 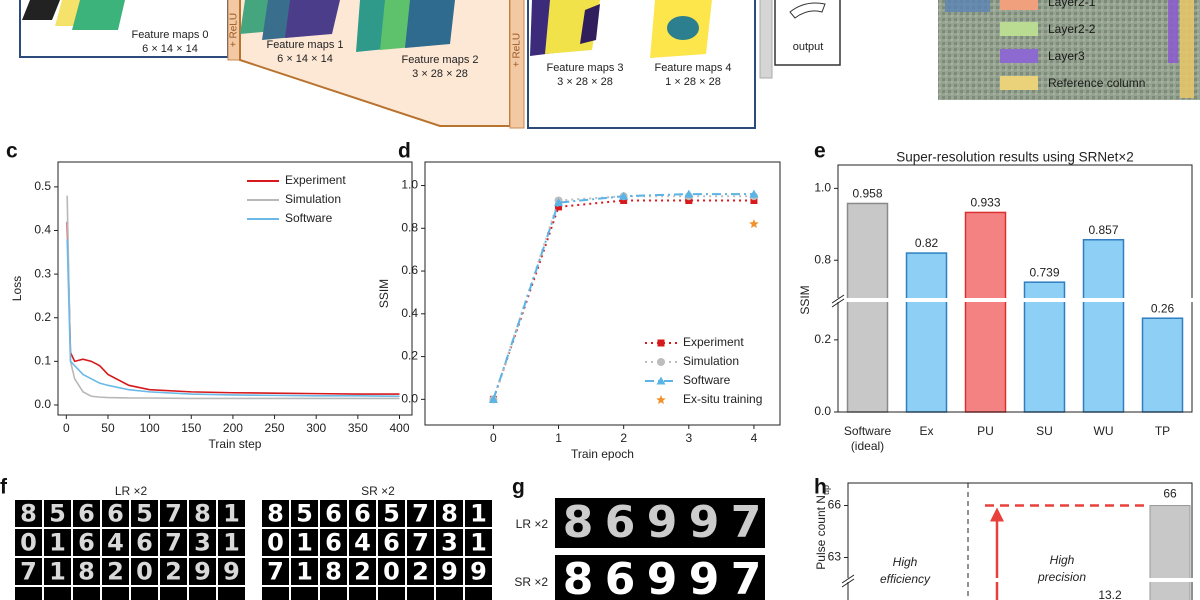 What do you see at coordinates (169, 35) in the screenshot?
I see `feature-map-label: Feature maps 0` at bounding box center [169, 35].